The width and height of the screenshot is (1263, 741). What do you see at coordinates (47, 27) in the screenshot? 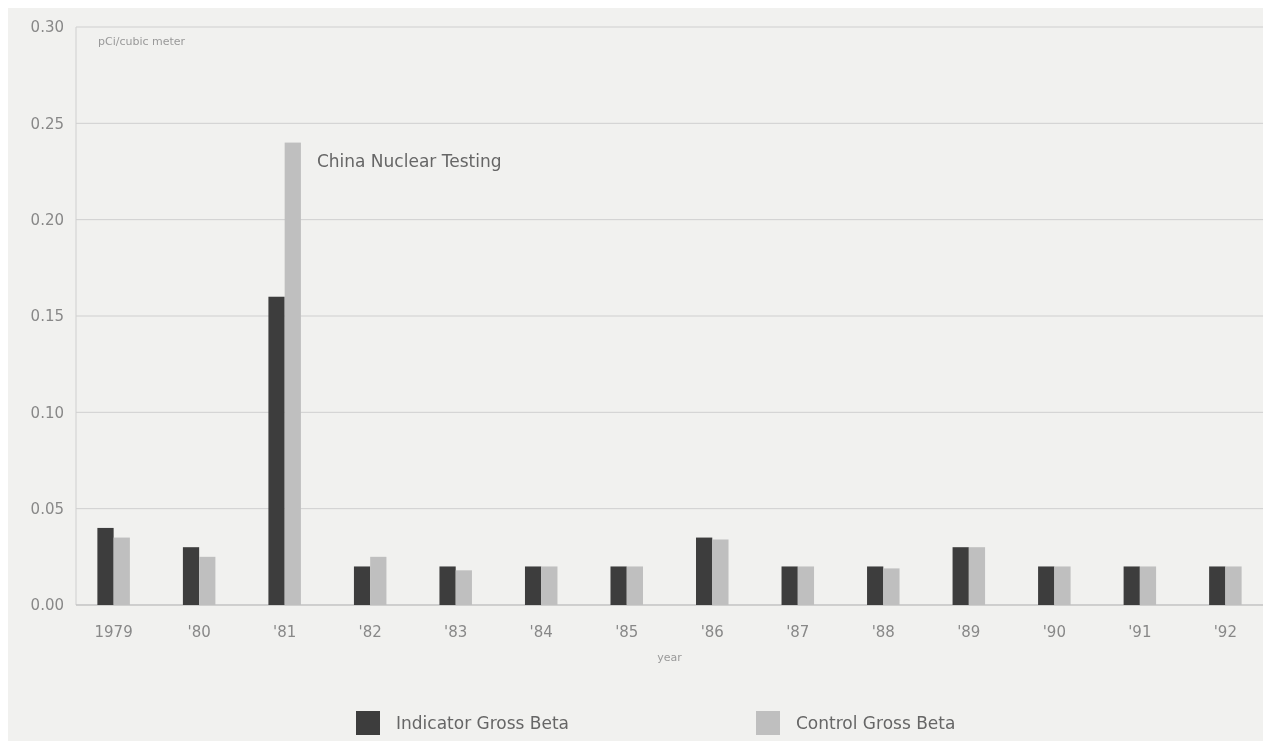
I see `y-tick-label: 0.30` at bounding box center [47, 27].